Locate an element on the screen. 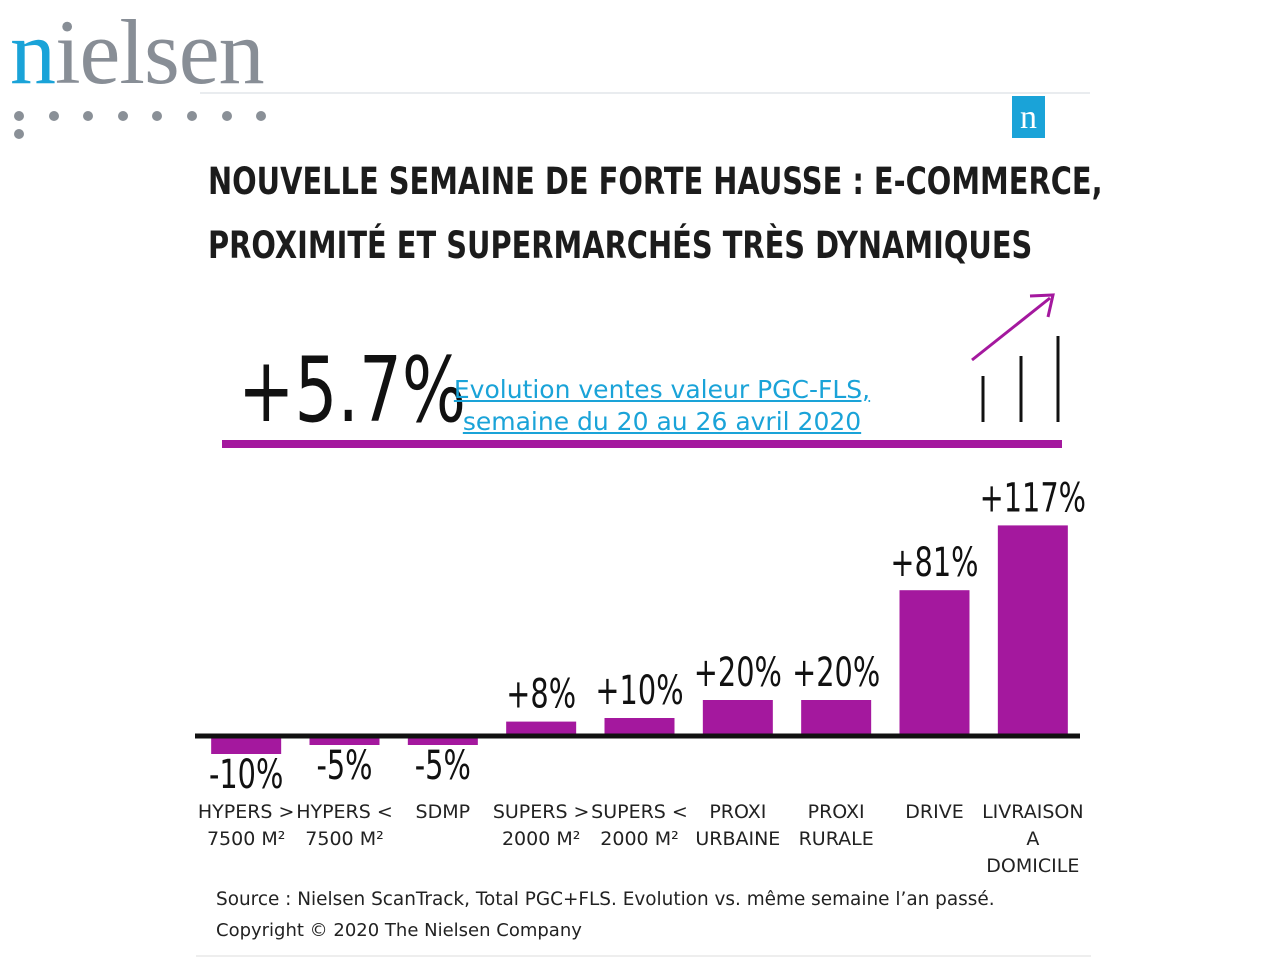 The image size is (1280, 960). headline-label-line-1: Evolution ventes valeur PGC-FLS, is located at coordinates (662, 389).